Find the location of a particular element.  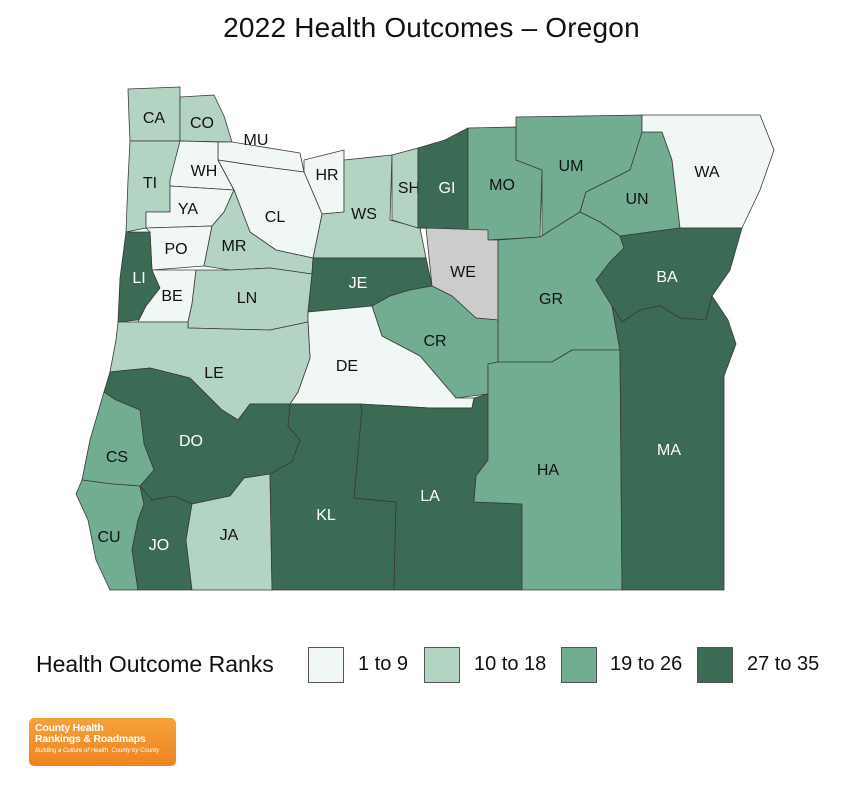

county-label-we: WE is located at coordinates (463, 272).